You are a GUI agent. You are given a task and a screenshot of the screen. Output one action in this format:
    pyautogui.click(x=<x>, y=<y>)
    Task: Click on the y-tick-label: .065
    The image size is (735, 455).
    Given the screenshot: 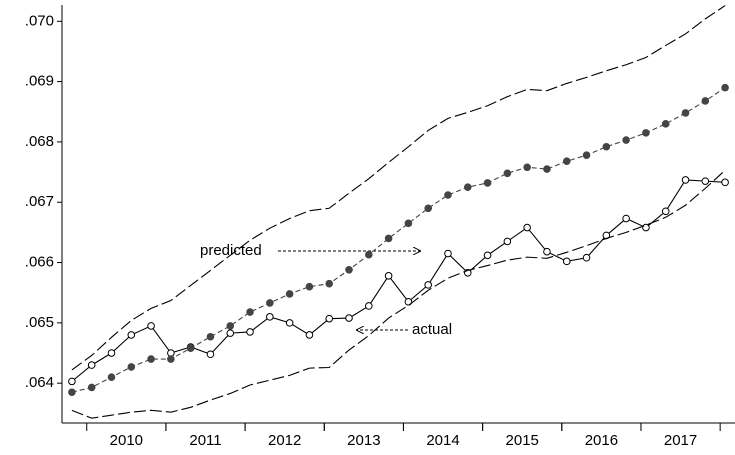 What is the action you would take?
    pyautogui.click(x=39, y=322)
    